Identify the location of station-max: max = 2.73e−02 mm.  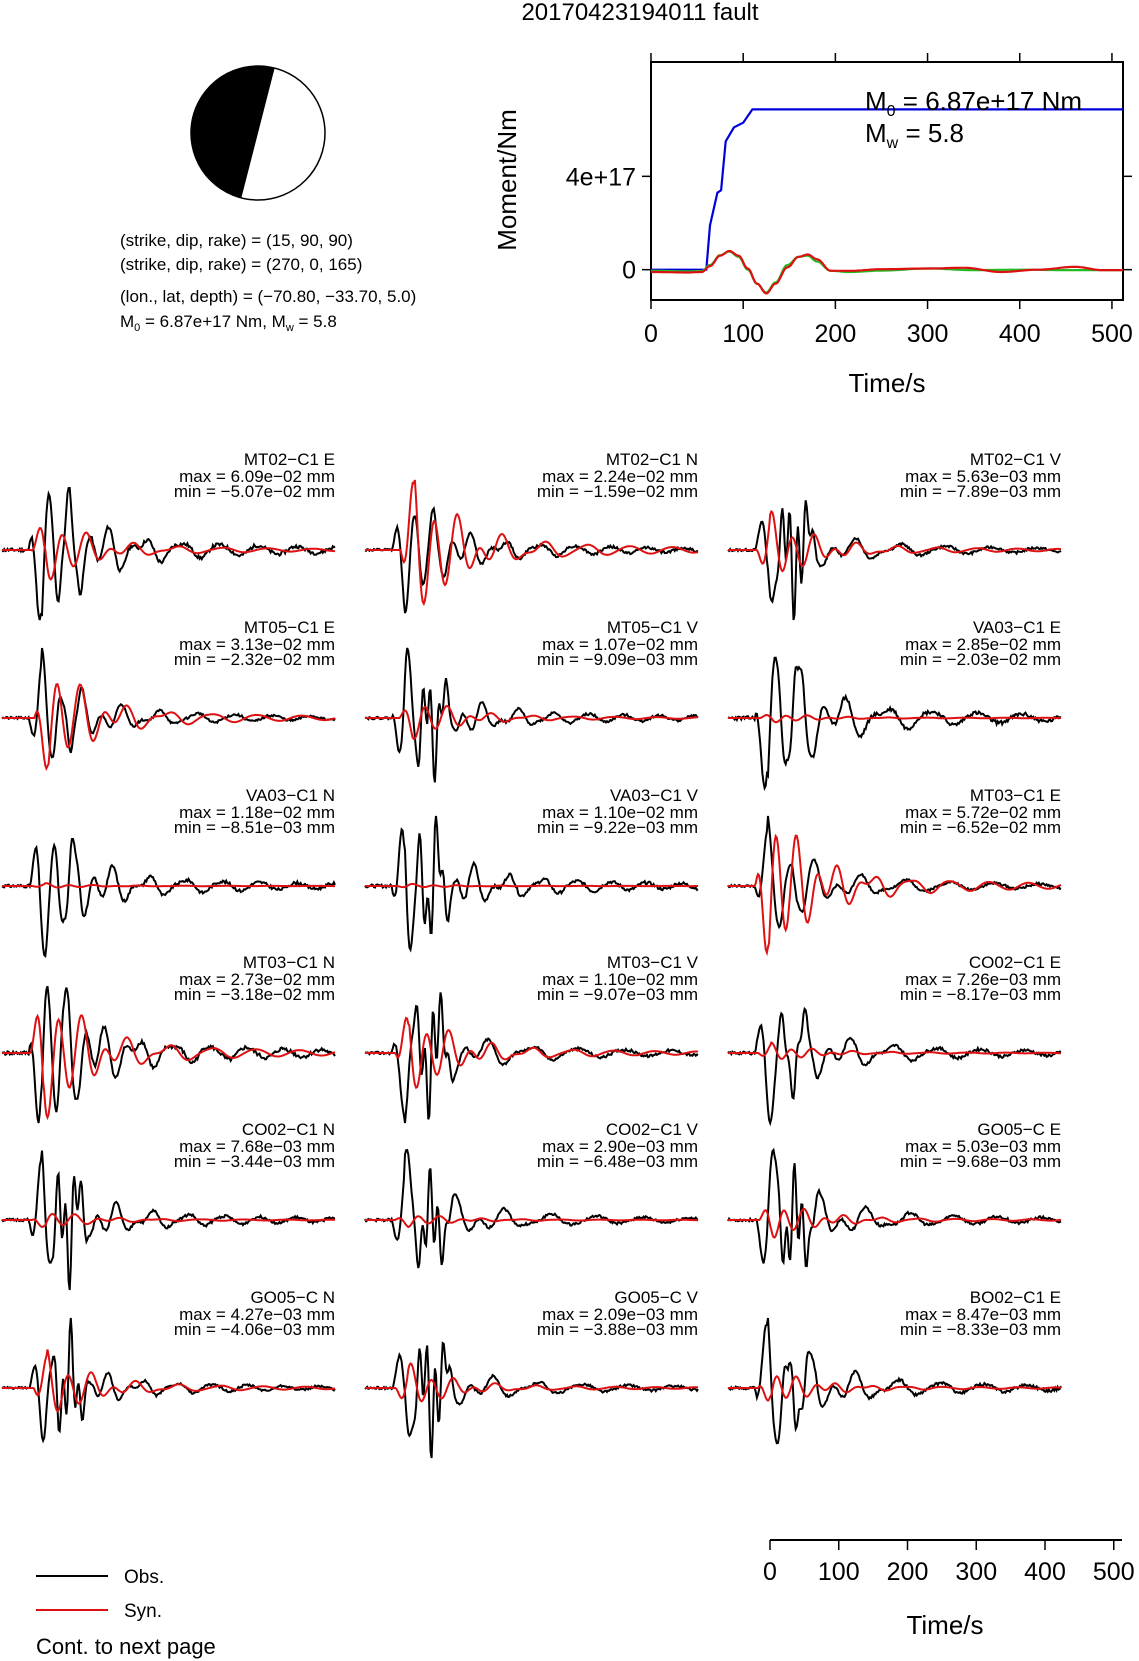
(257, 979).